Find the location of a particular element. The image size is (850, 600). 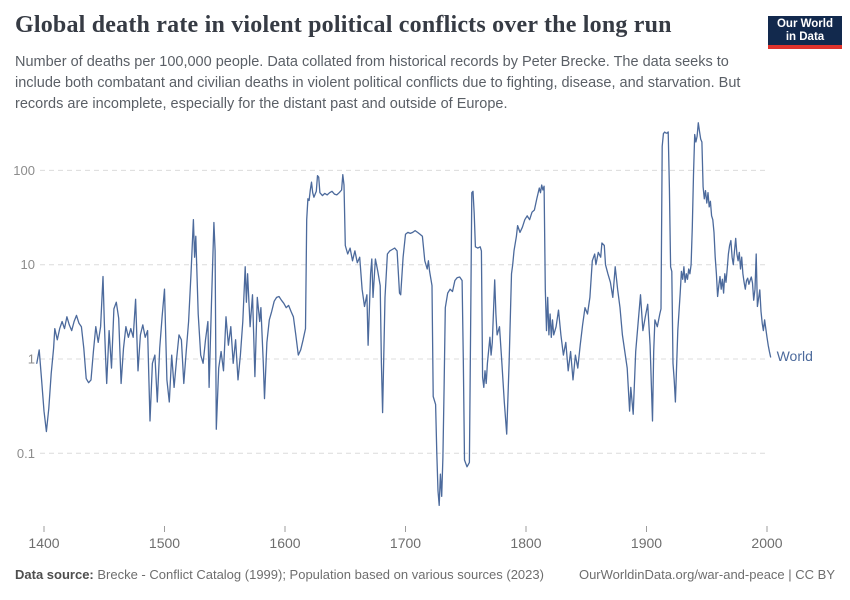

x-axis-tick-label: 2000 is located at coordinates (766, 543).